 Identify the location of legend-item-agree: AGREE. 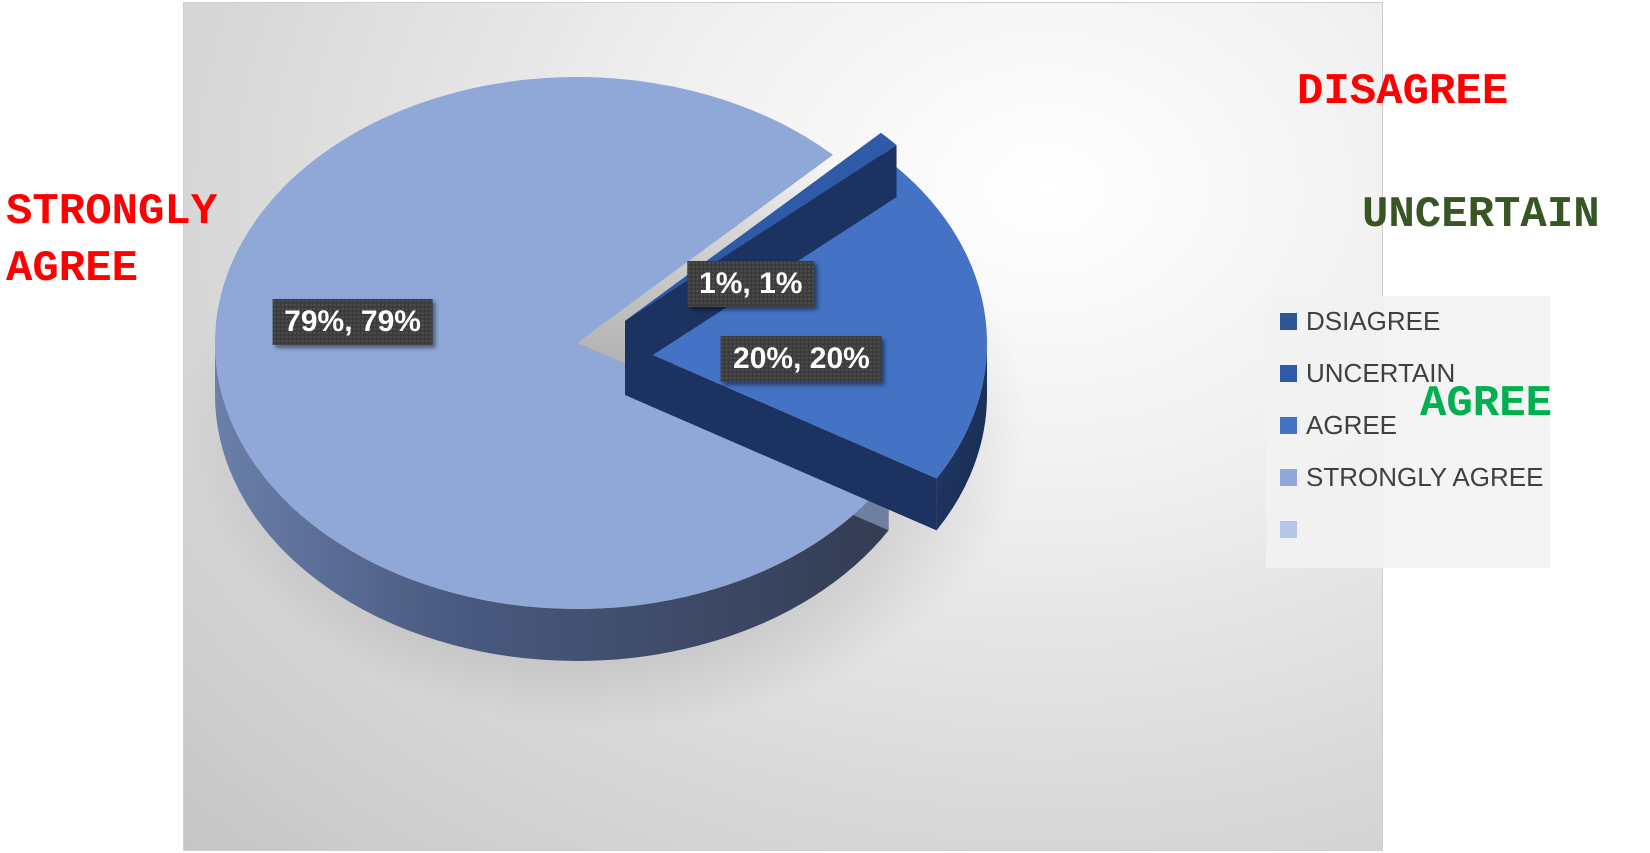
(1338, 425).